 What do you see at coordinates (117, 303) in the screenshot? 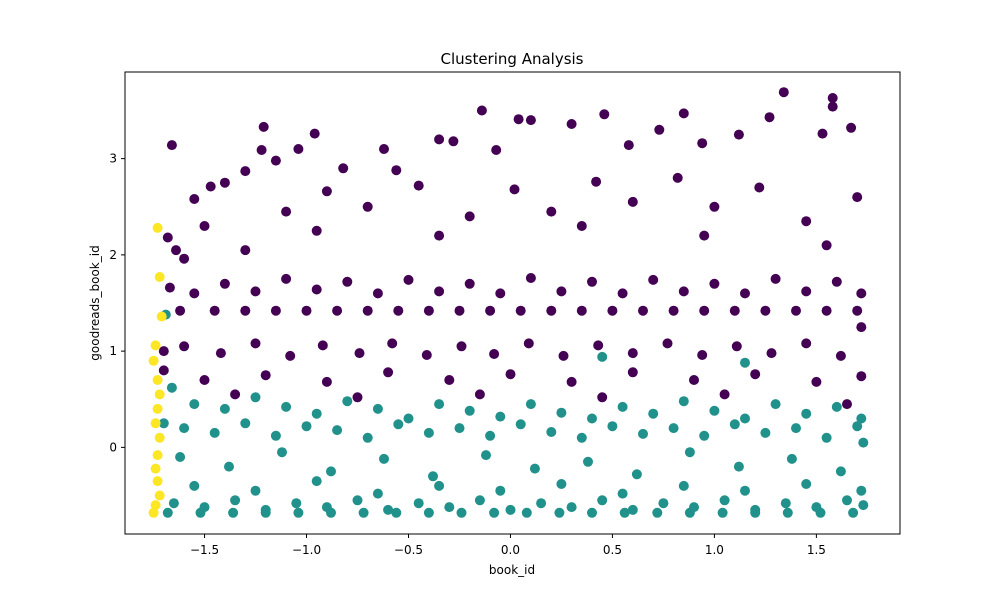
I see `y-axis: 0 1 2 3` at bounding box center [117, 303].